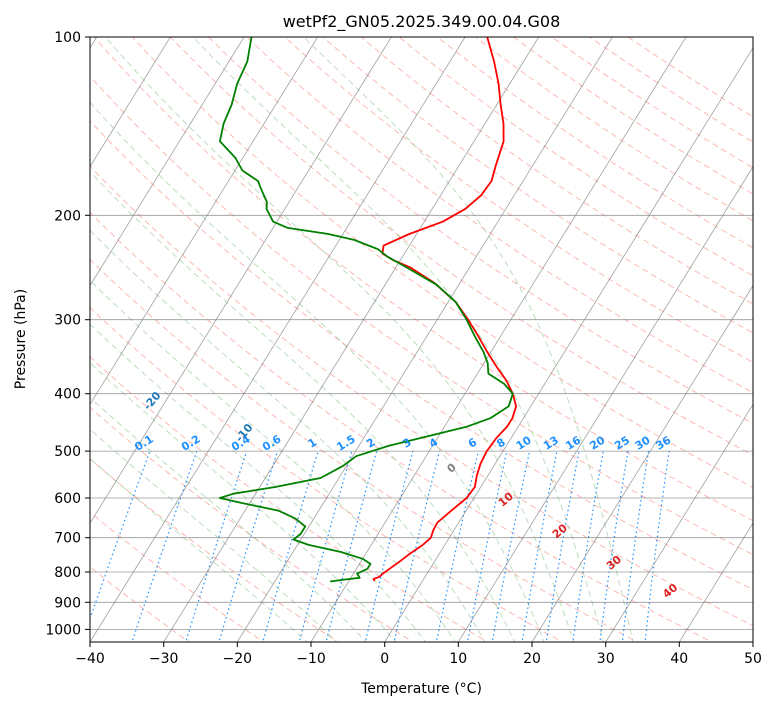  I want to click on y-tick-label: 500, so click(67, 452).